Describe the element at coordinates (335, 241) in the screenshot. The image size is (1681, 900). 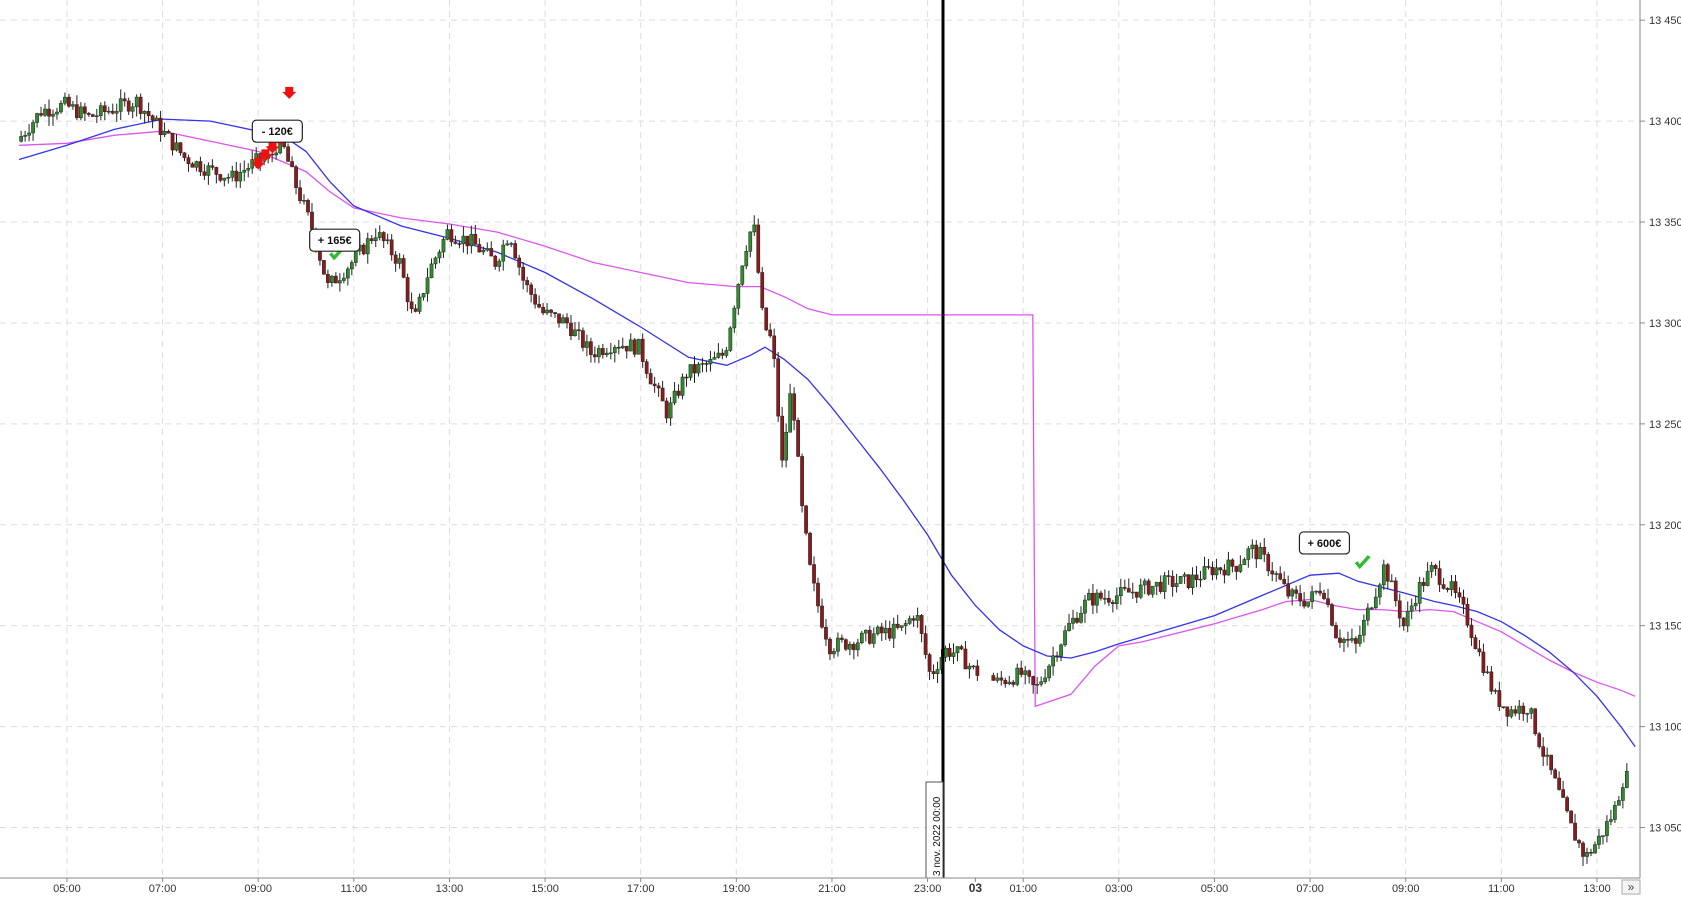
I see `trade-label: + 165€` at that location.